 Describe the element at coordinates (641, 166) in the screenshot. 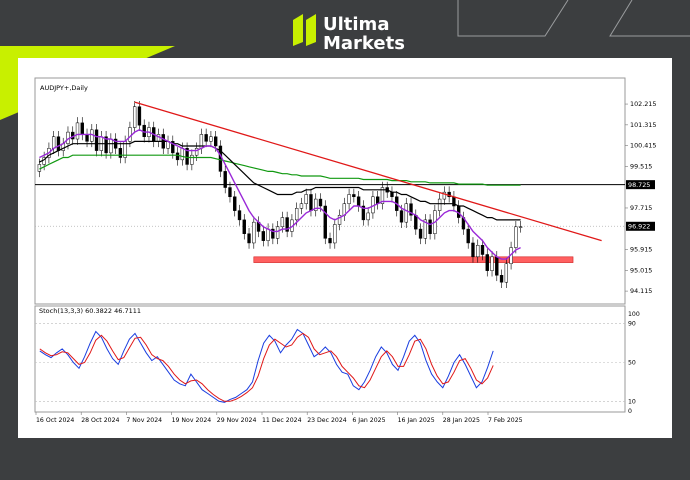

I see `price-tick-label: 99.515` at that location.